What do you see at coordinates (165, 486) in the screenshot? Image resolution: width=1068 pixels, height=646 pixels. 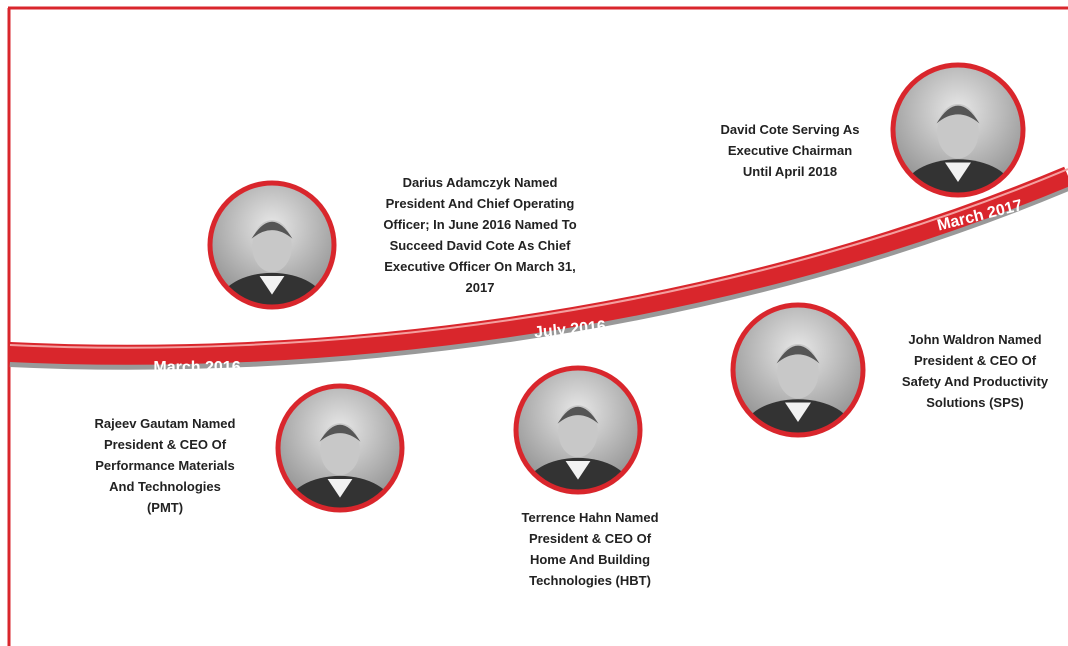 I see `event-text: And Technologies` at bounding box center [165, 486].